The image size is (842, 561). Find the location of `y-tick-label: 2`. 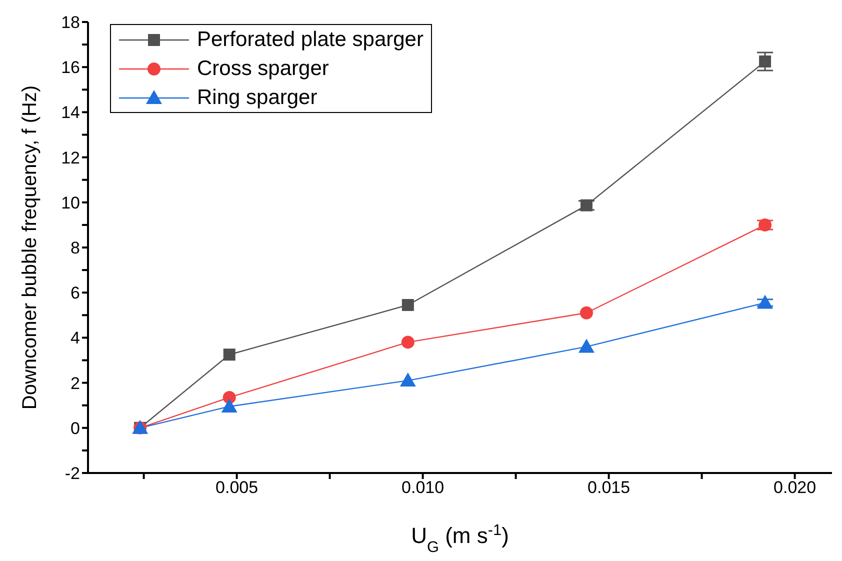

y-tick-label: 2 is located at coordinates (75, 383).